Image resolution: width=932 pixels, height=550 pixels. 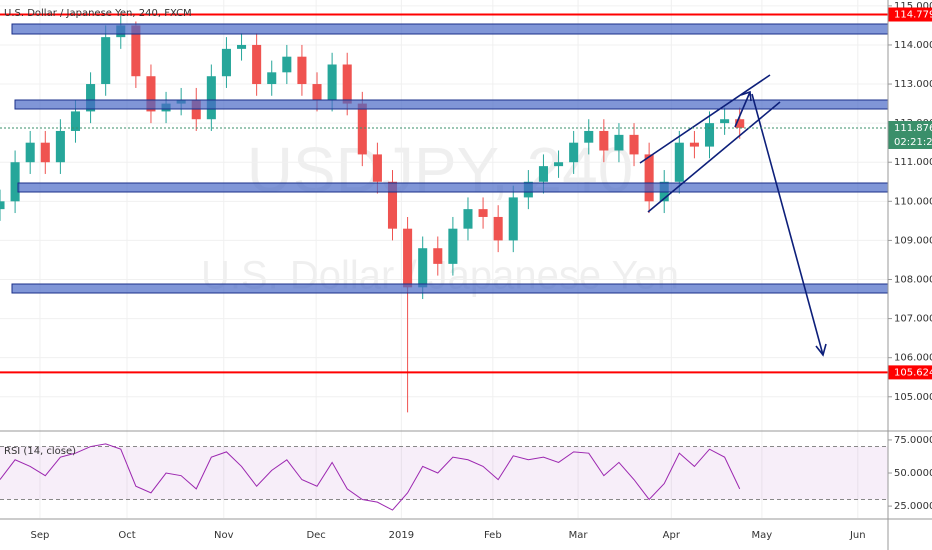 What do you see at coordinates (913, 6) in the screenshot?
I see `y-tick-label: 115.000` at bounding box center [913, 6].